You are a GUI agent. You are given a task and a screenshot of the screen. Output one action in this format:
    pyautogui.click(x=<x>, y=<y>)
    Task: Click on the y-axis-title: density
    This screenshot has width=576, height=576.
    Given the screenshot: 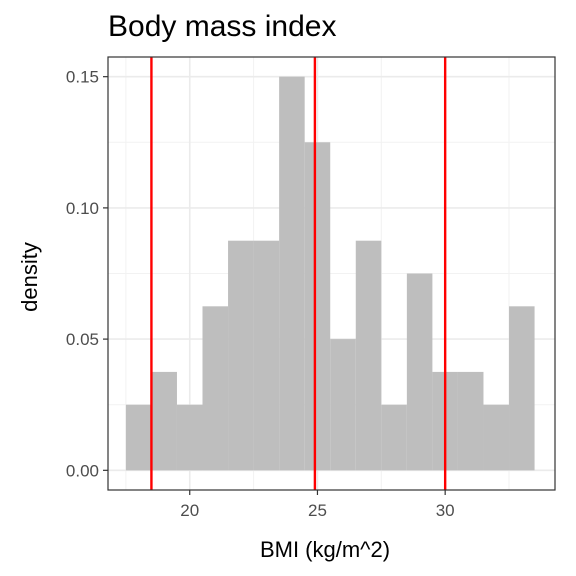 What is the action you would take?
    pyautogui.click(x=29, y=277)
    